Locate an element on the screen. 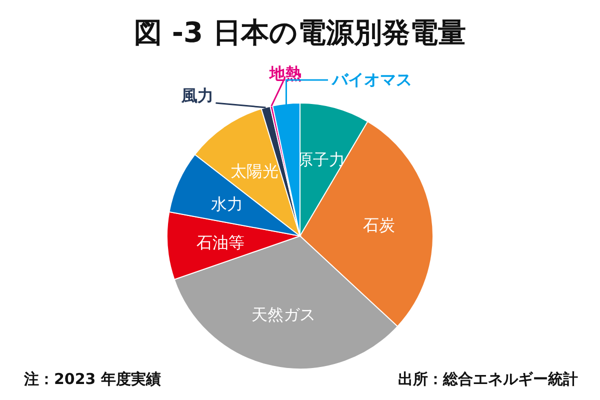 The width and height of the screenshot is (600, 400). chart-title: 図 -3 日本の電源別発電量 is located at coordinates (300, 32).